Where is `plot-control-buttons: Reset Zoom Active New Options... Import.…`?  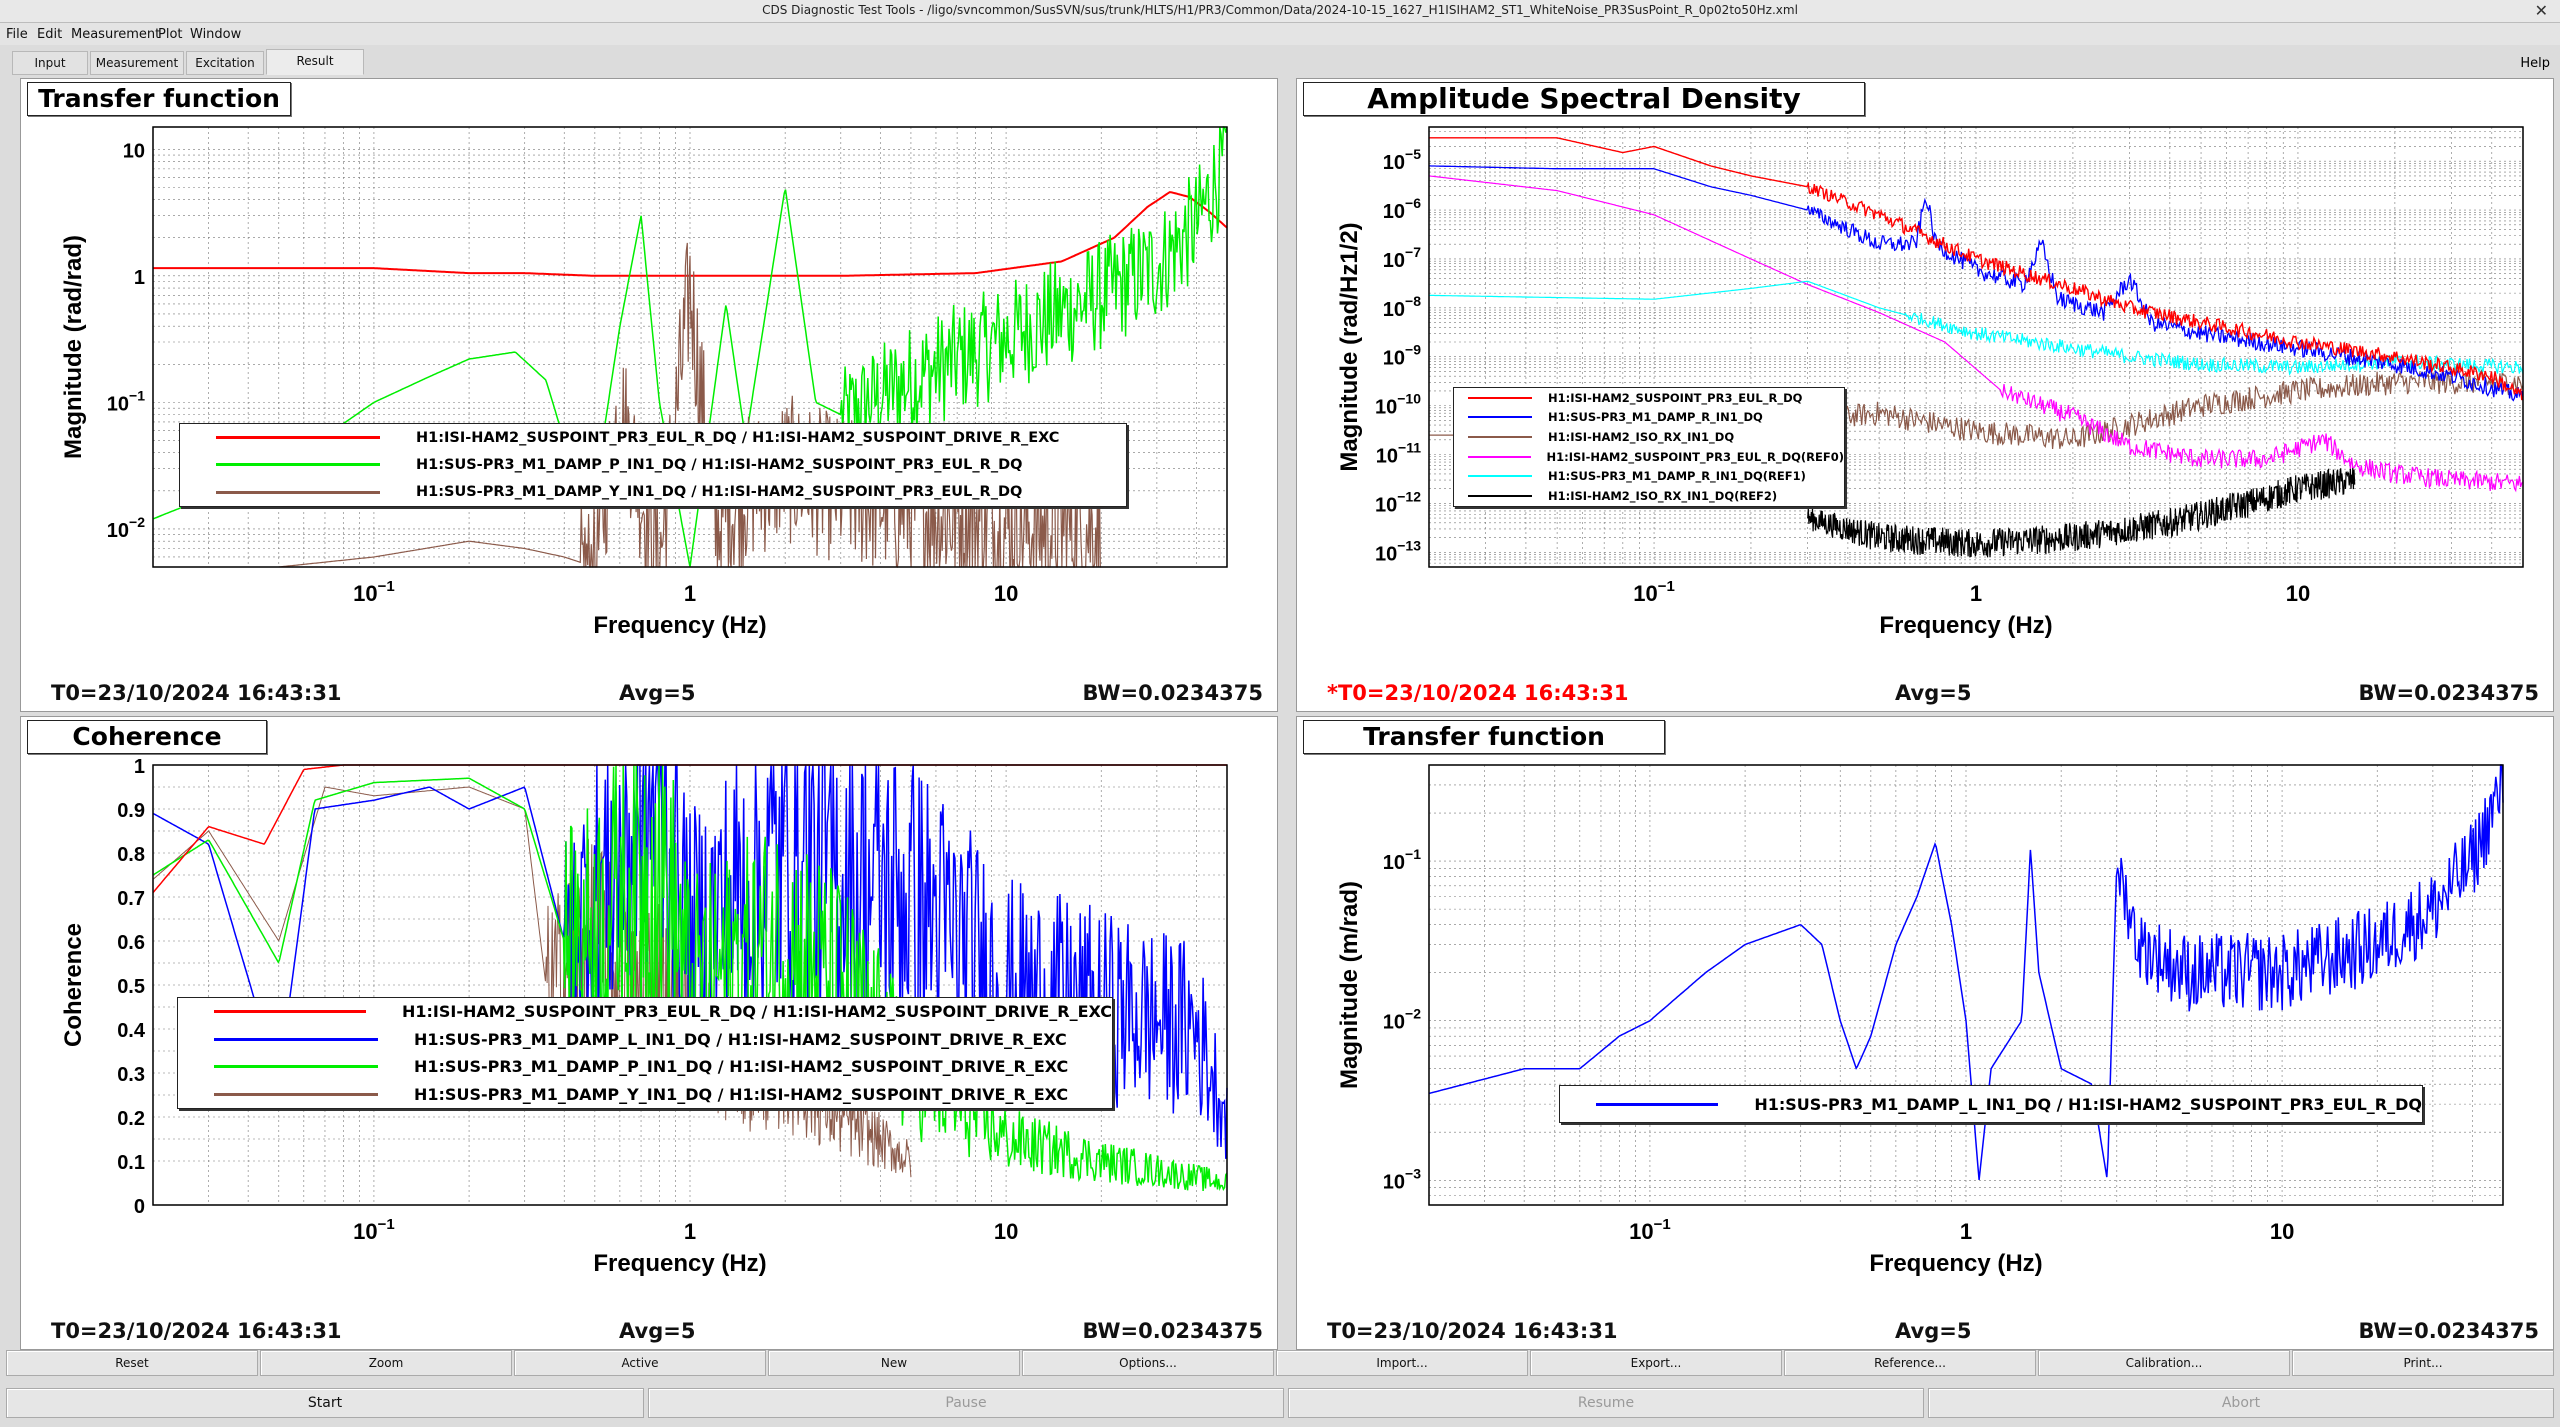 plot-control-buttons: Reset Zoom Active New Options... Import.… is located at coordinates (1280, 1363).